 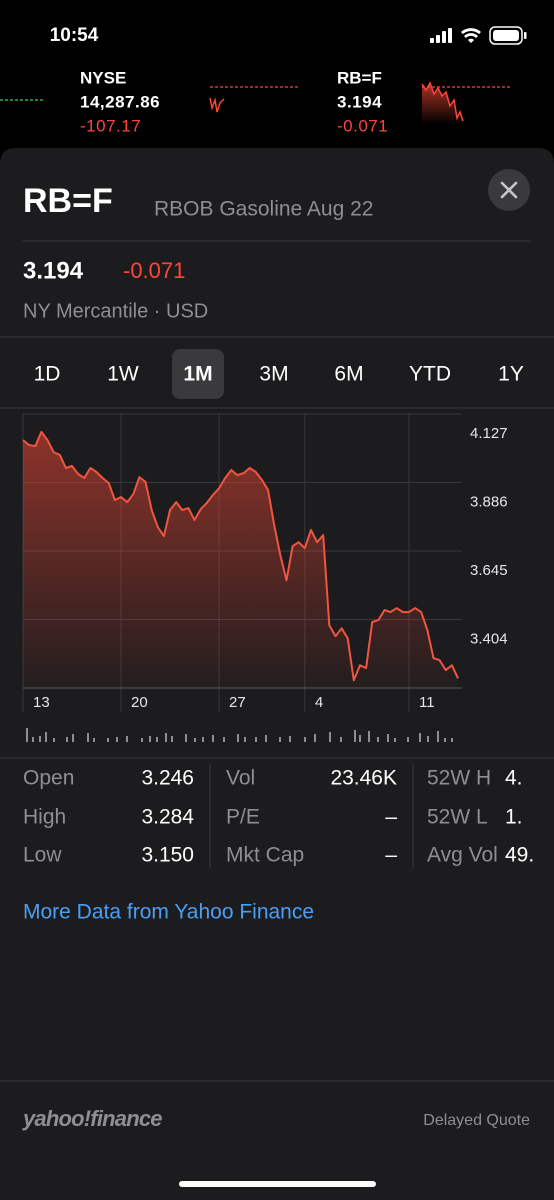 What do you see at coordinates (239, 735) in the screenshot?
I see `volume-bars` at bounding box center [239, 735].